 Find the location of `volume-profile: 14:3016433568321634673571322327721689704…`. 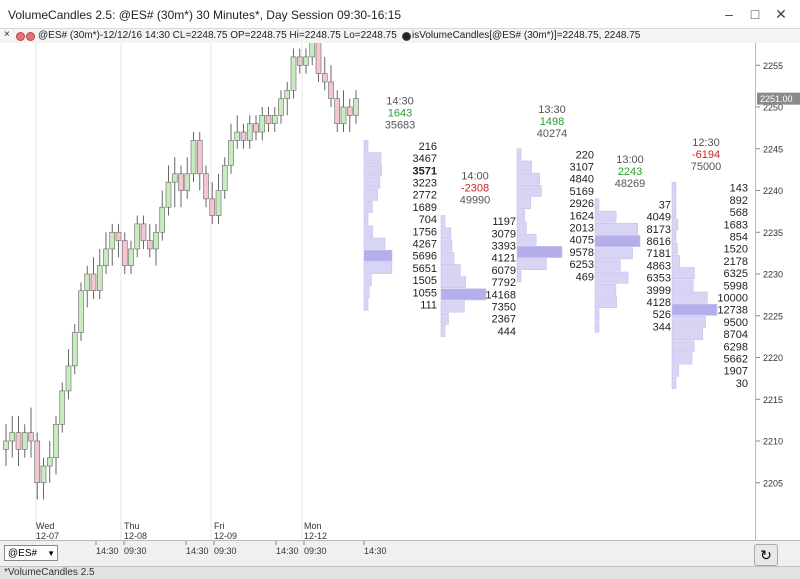

volume-profile: 14:3016433568321634673571322327721689704… is located at coordinates (400, 203).